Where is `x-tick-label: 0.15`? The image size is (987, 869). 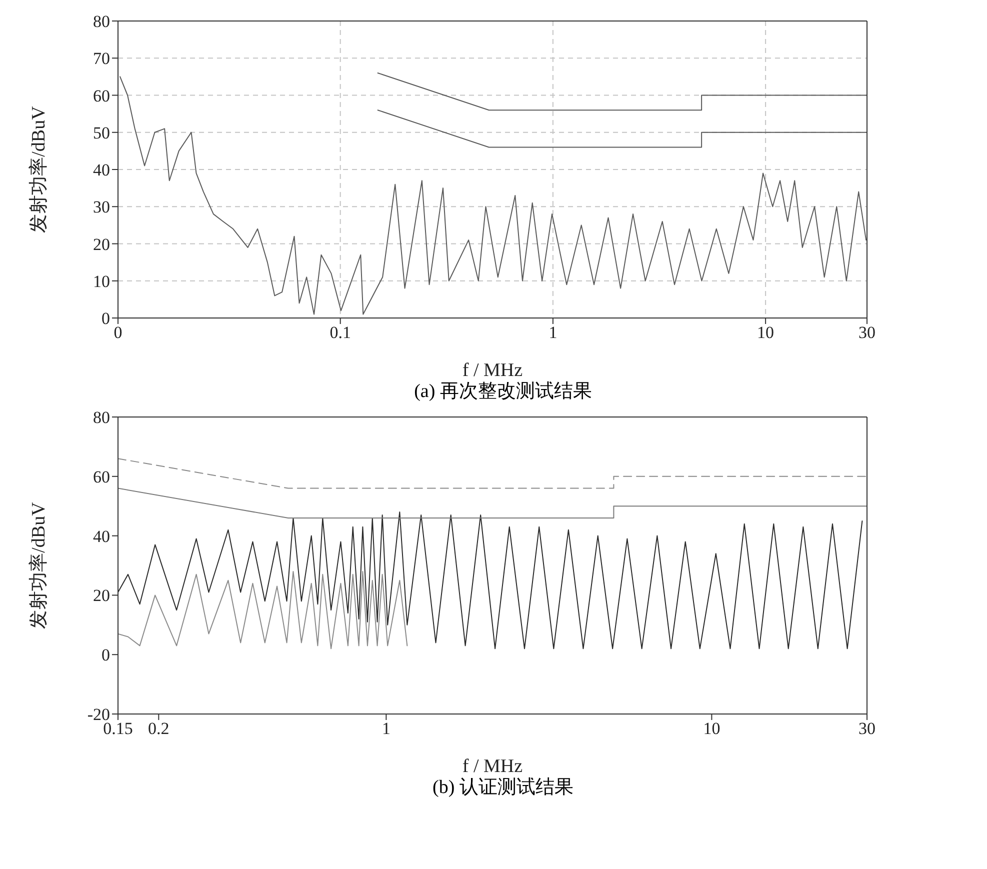
x-tick-label: 0.15 is located at coordinates (118, 728).